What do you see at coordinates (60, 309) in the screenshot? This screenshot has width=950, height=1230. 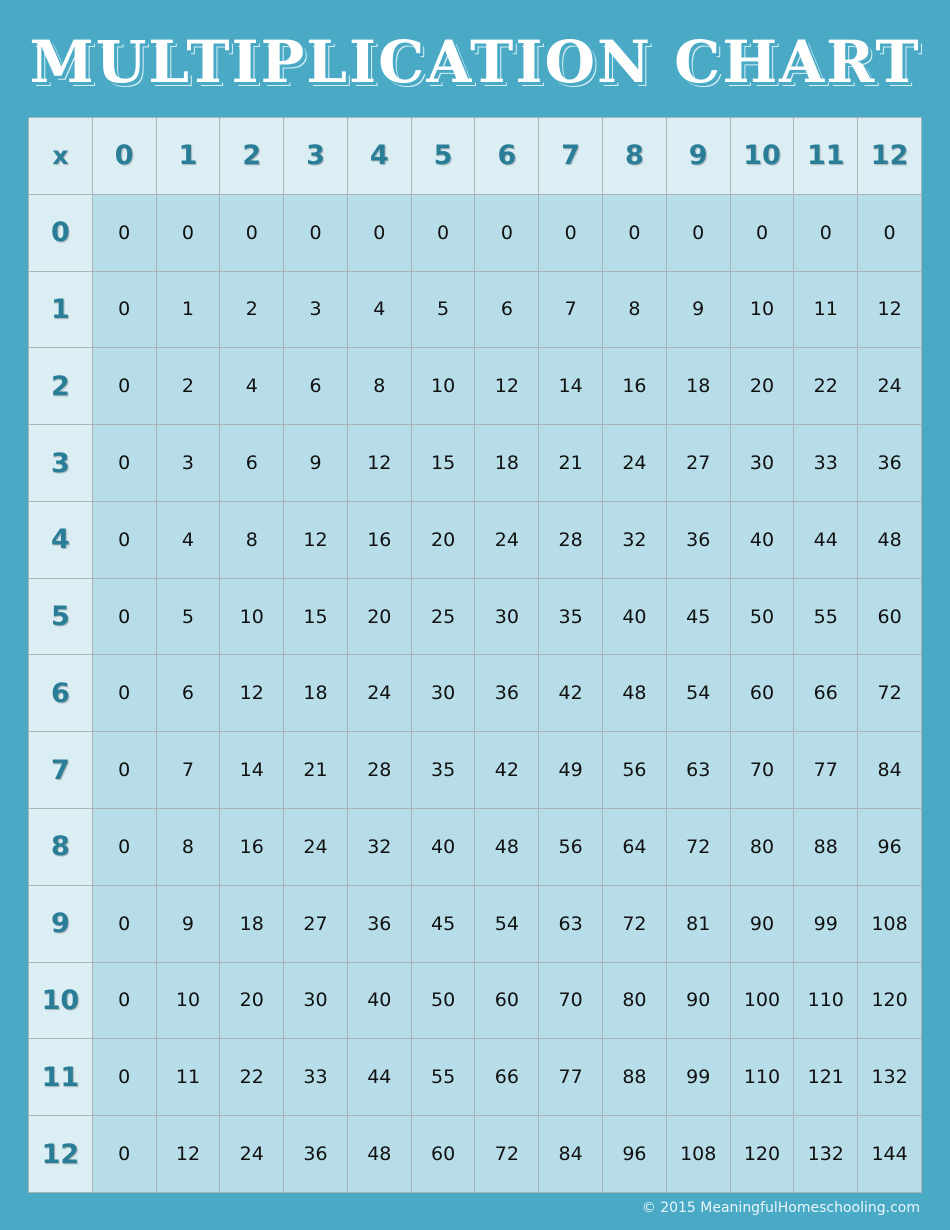 I see `row-header: 1` at bounding box center [60, 309].